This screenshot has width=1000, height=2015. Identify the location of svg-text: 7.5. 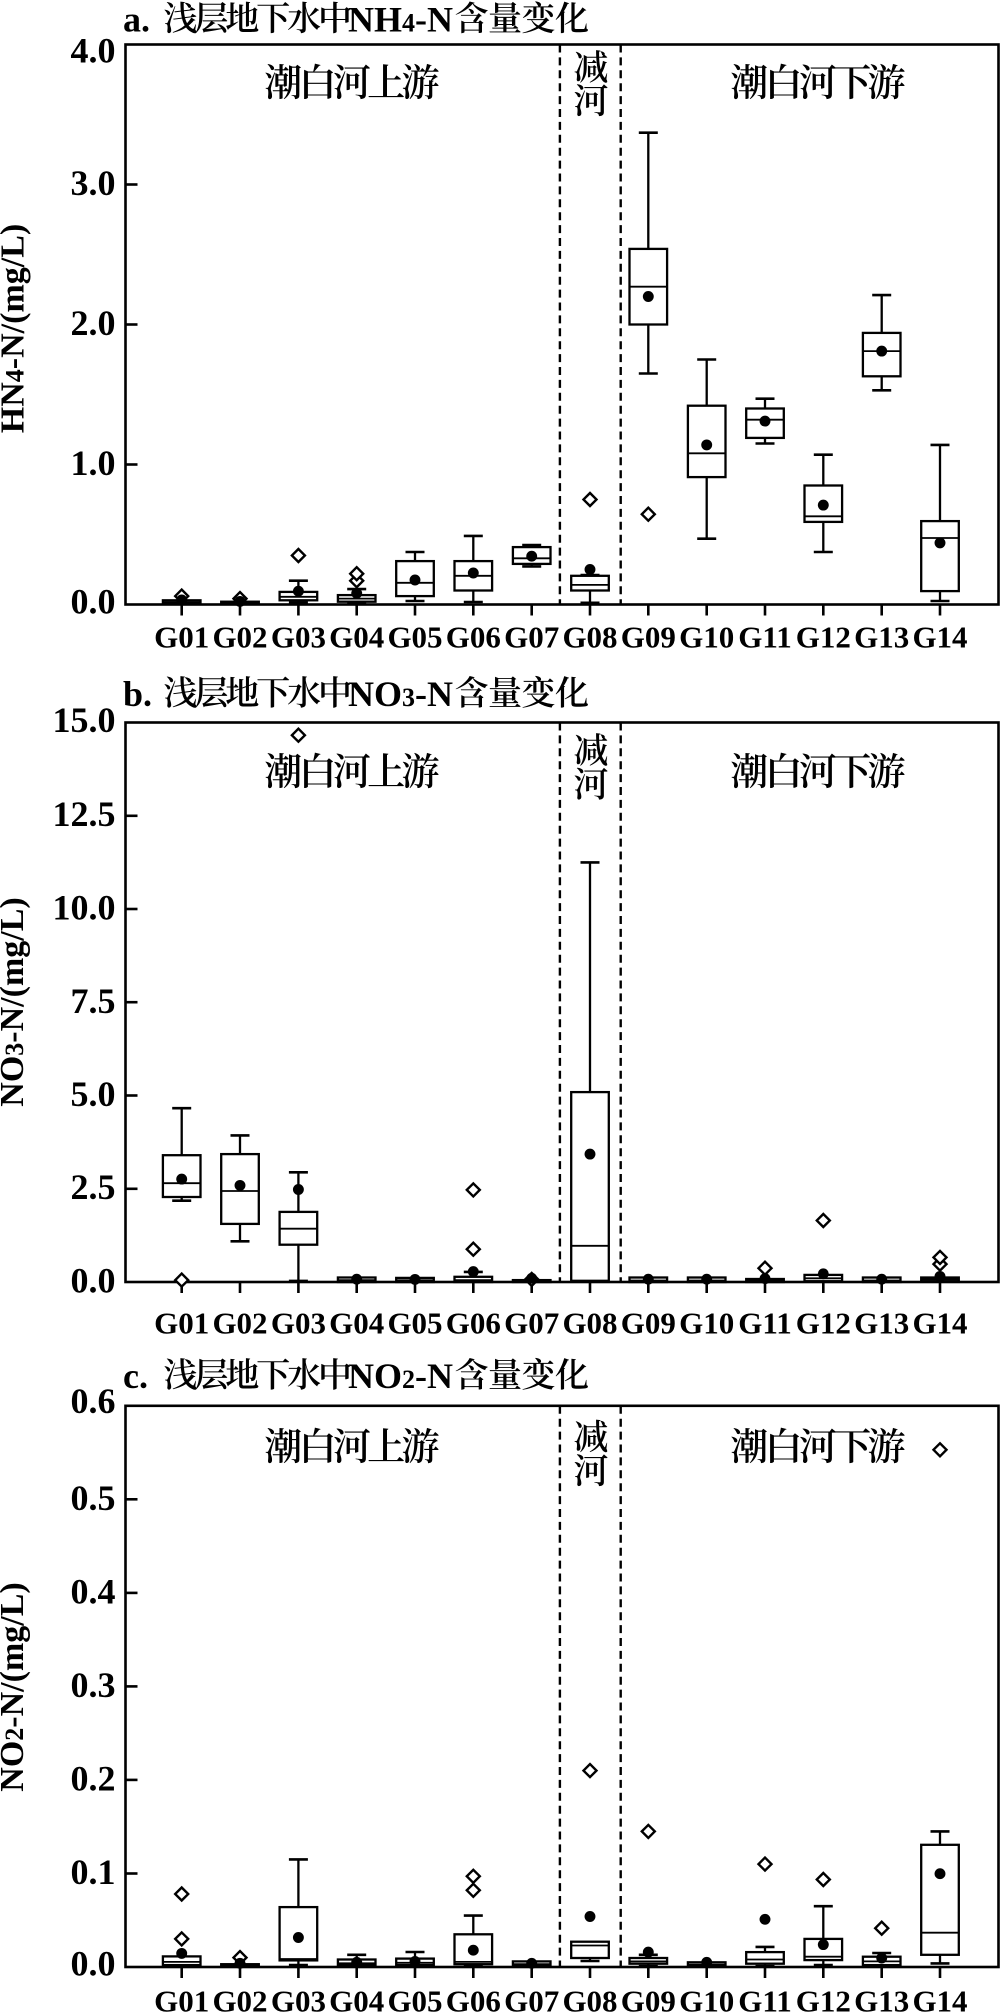
(93, 1001).